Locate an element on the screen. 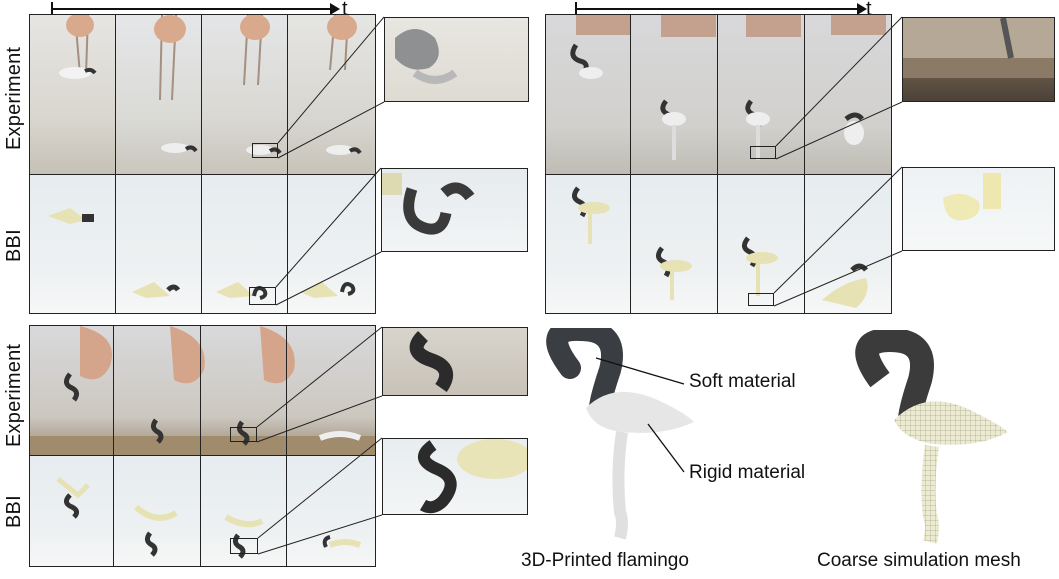 The height and width of the screenshot is (579, 1059). selection-box-bbi is located at coordinates (262, 296).